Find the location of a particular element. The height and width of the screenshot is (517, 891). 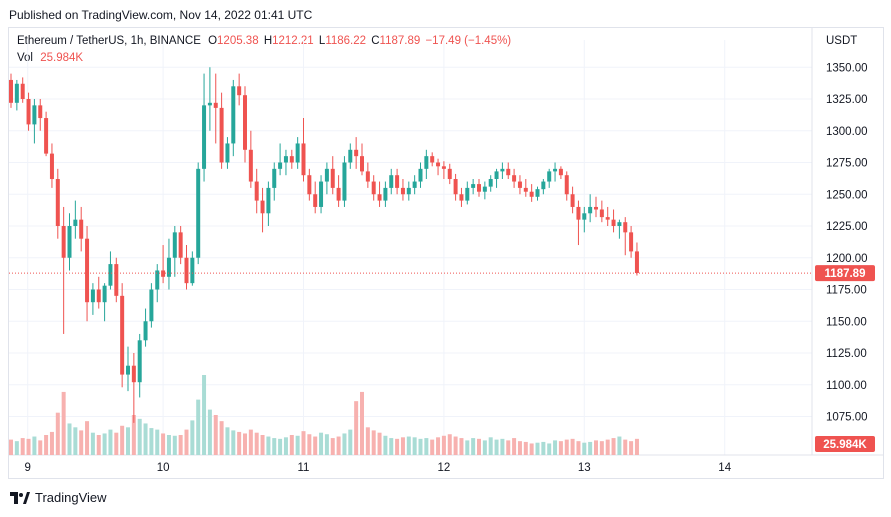

y-tick-label: 1225.00 is located at coordinates (847, 227).